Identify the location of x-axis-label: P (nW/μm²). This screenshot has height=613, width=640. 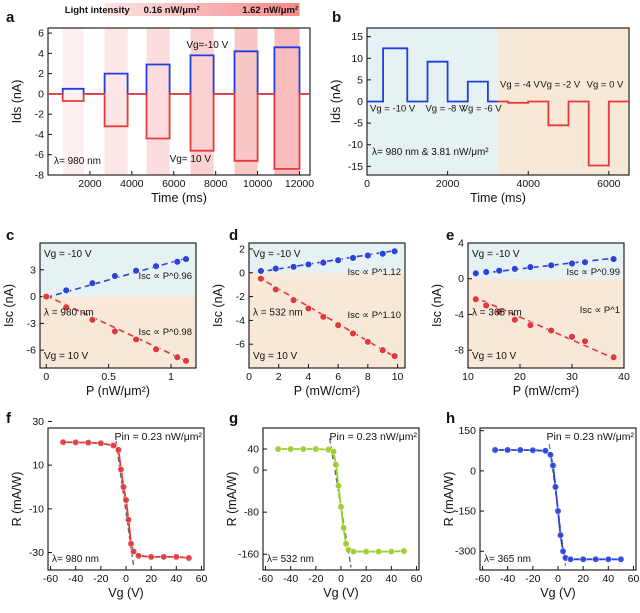
(118, 391).